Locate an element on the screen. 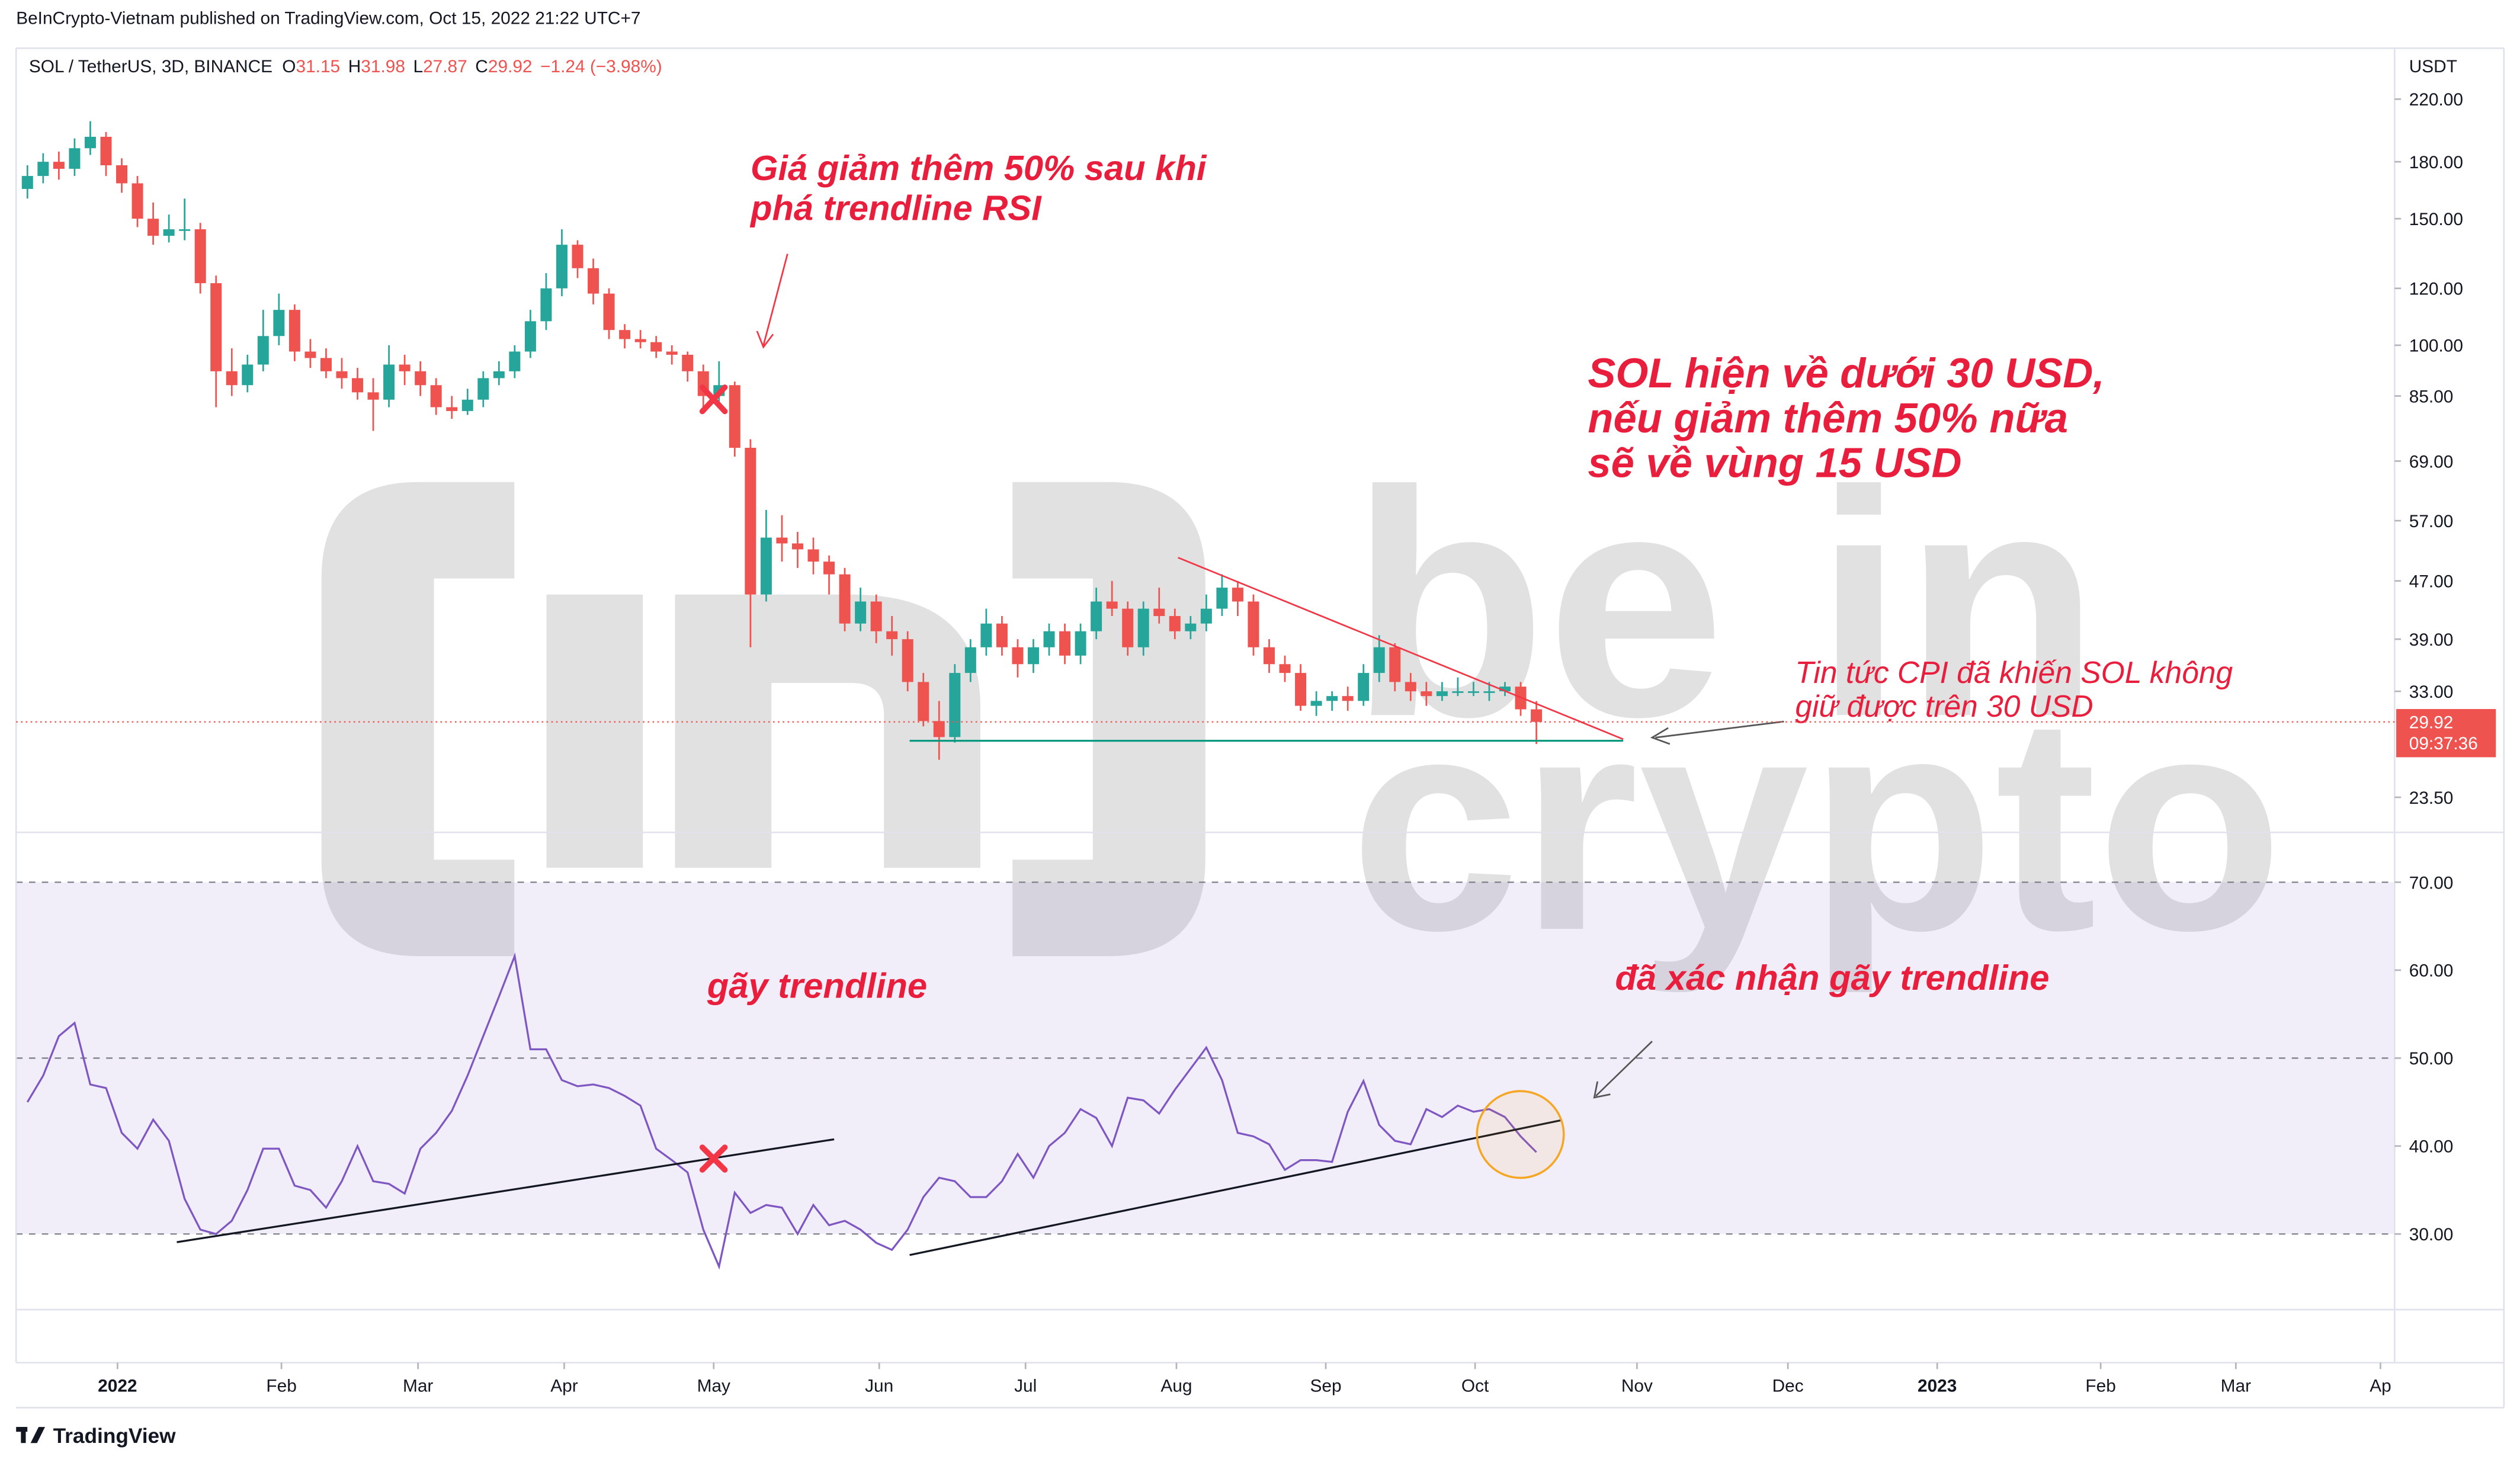  price-tag-value: 29.92 is located at coordinates (2431, 723).